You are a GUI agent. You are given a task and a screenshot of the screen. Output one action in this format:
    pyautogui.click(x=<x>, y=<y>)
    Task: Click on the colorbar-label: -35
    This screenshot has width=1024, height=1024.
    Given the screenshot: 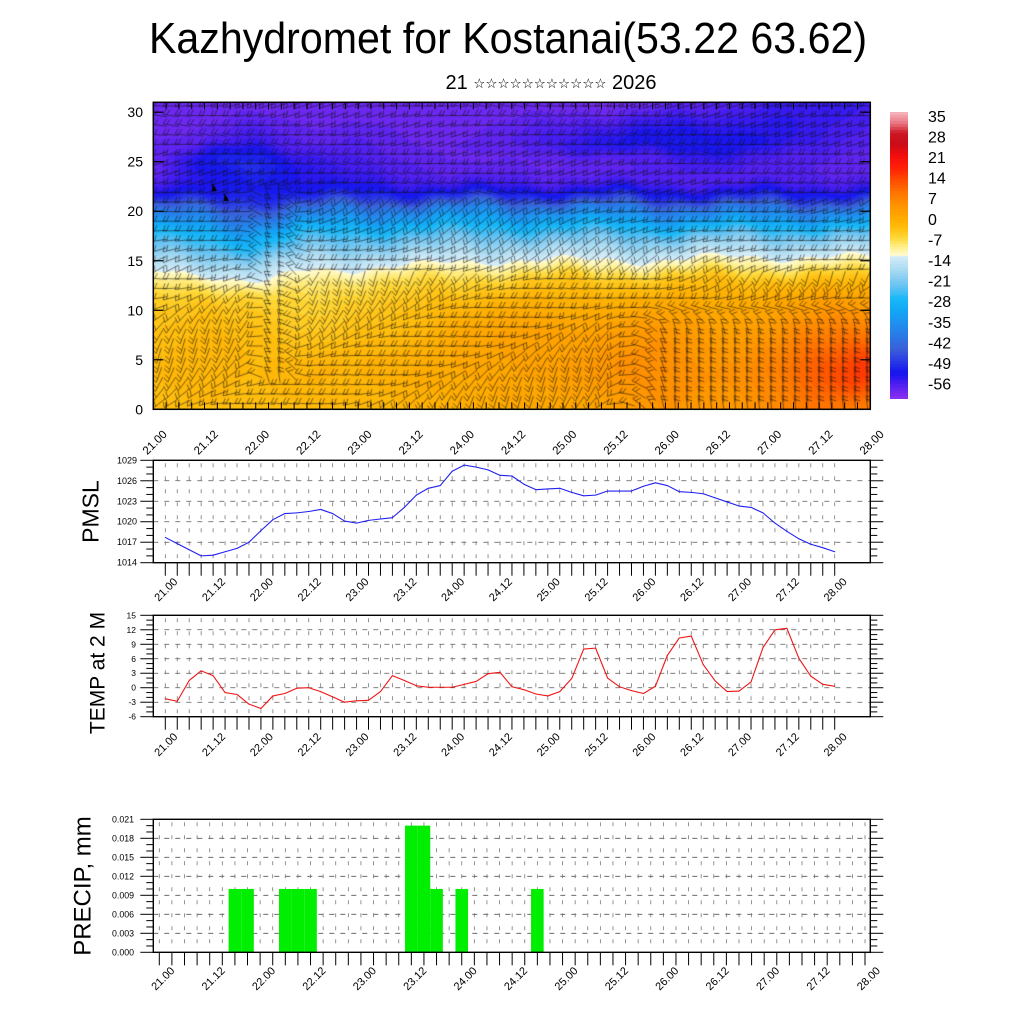 What is the action you would take?
    pyautogui.click(x=939, y=323)
    